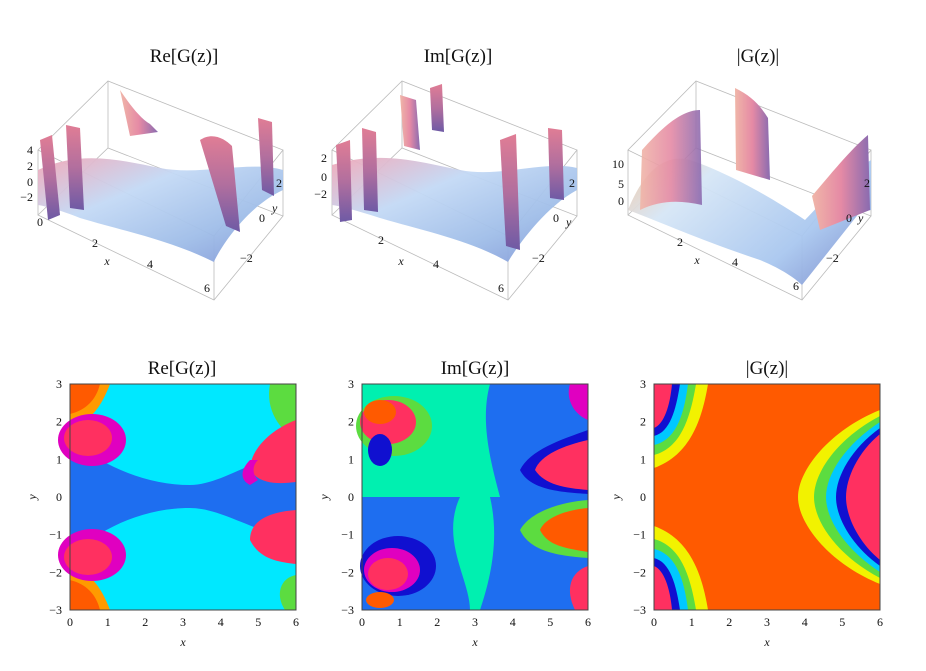  I want to click on contour-plot-abs: |G(z)| 0 1 2 3 4 5 6, so click(746, 503).